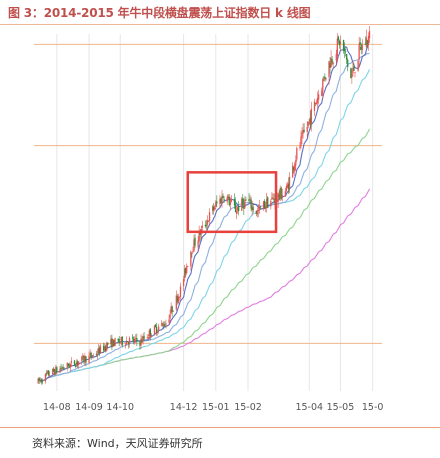  I want to click on highlight-box, so click(232, 202).